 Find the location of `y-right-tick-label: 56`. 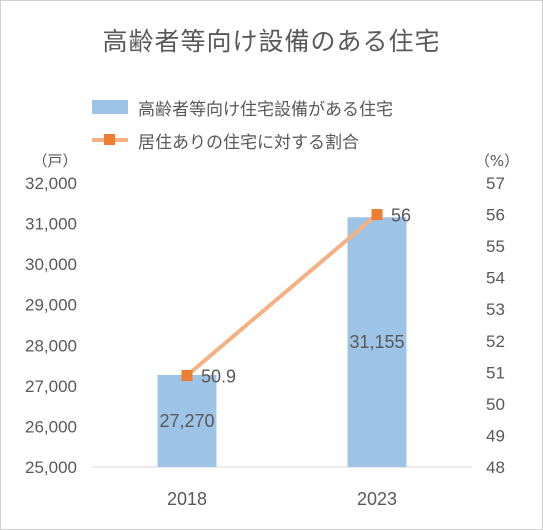

y-right-tick-label: 56 is located at coordinates (495, 215).